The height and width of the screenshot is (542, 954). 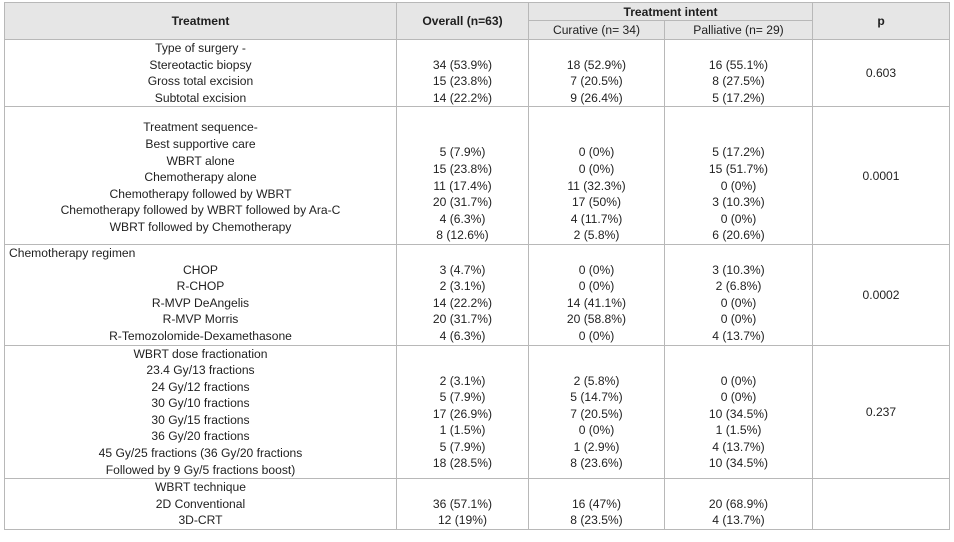 I want to click on overall-value: 34 (53.9%), so click(x=462, y=64).